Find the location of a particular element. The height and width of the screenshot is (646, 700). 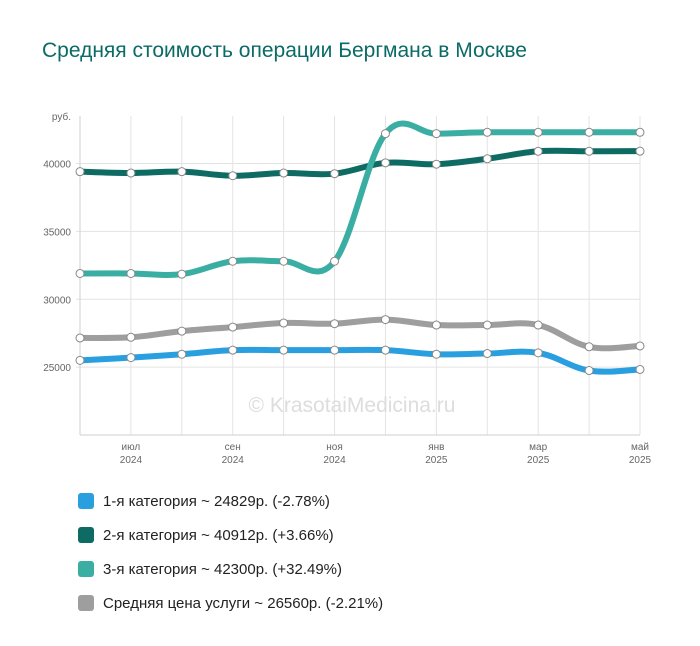

x-tick-label-month: сен is located at coordinates (233, 447).